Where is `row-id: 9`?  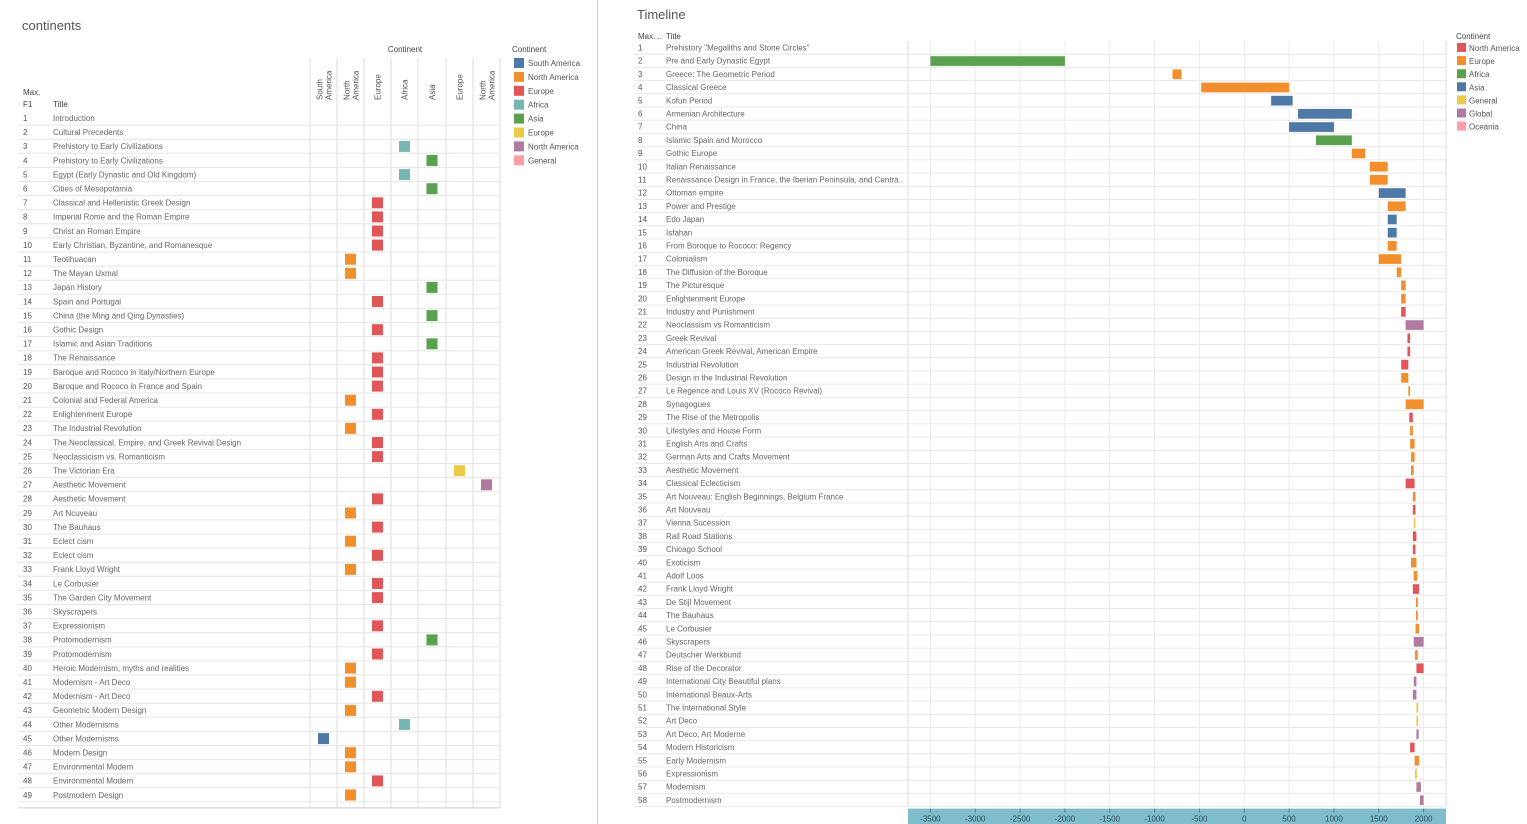
row-id: 9 is located at coordinates (25, 231).